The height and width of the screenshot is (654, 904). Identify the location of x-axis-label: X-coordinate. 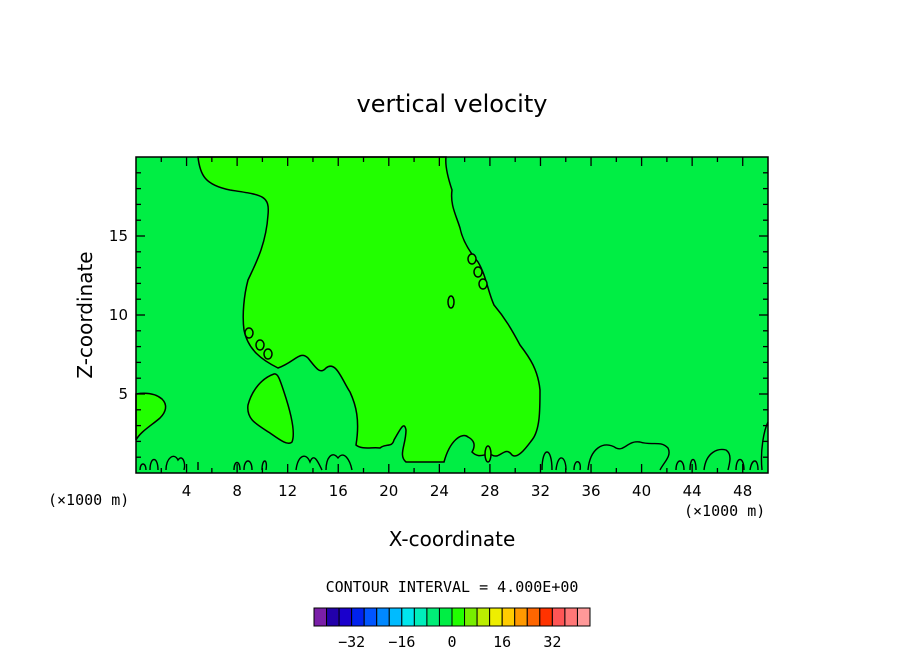
(452, 539).